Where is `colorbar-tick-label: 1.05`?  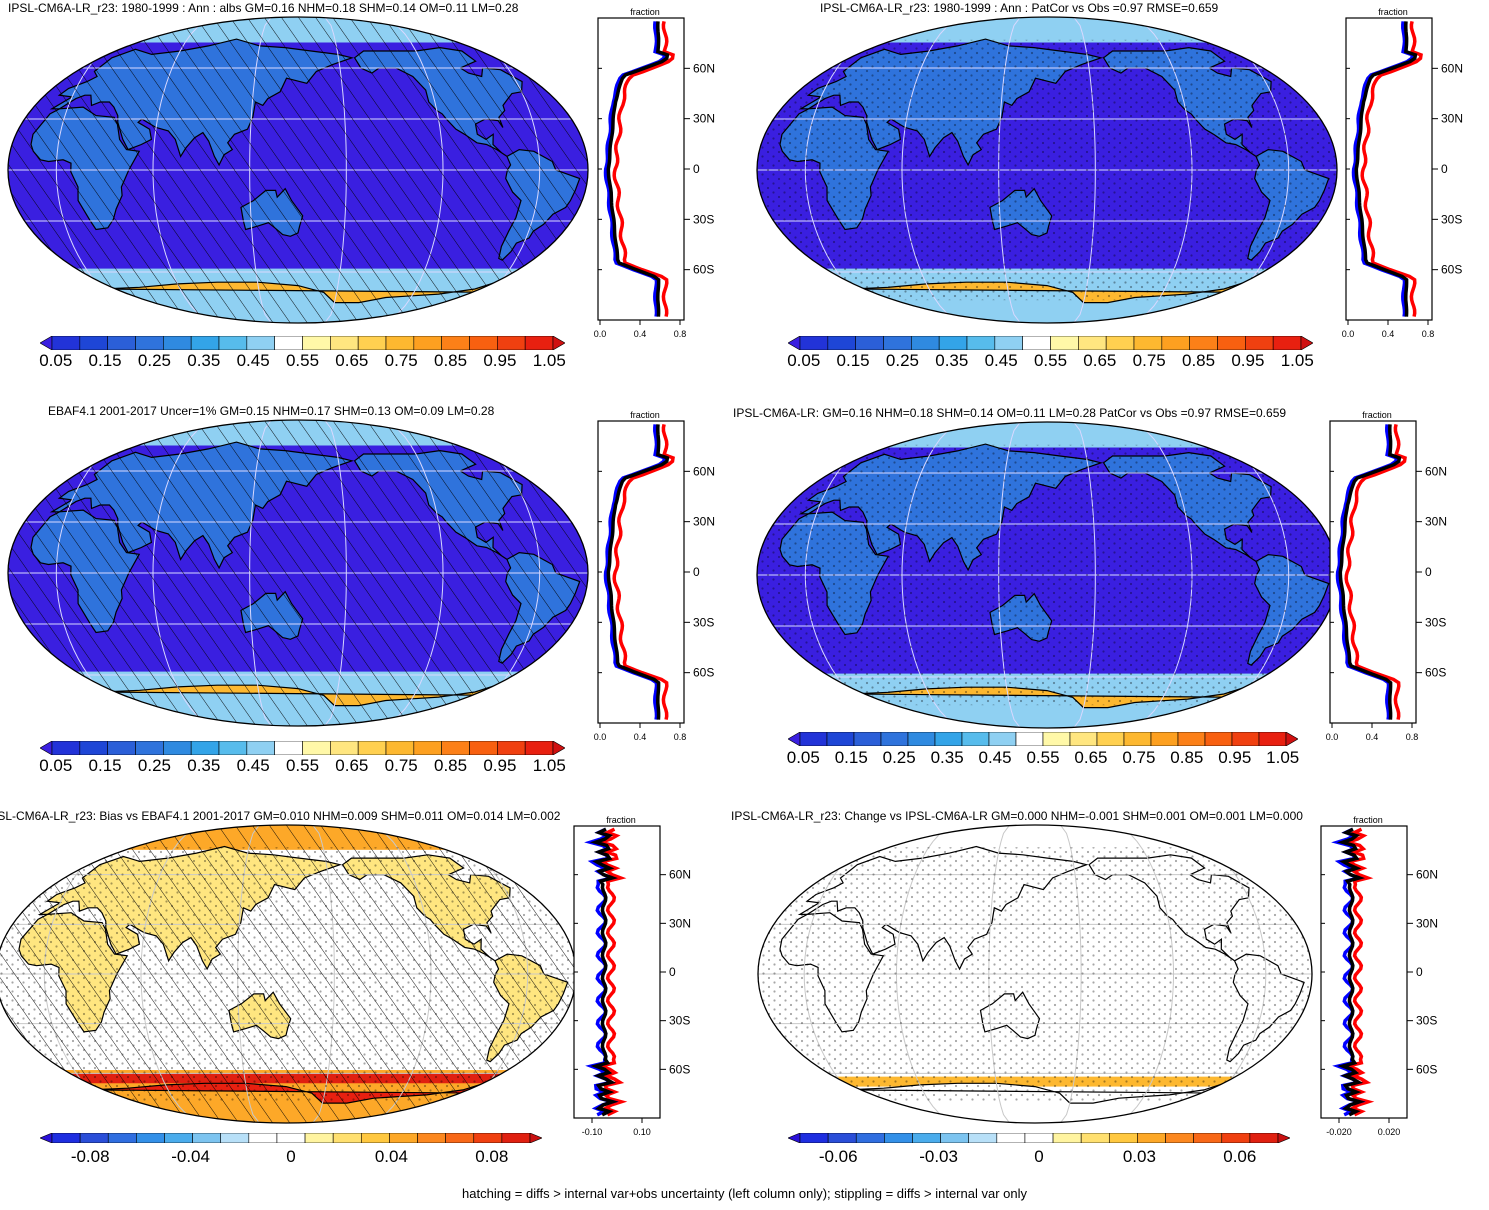 colorbar-tick-label: 1.05 is located at coordinates (549, 360).